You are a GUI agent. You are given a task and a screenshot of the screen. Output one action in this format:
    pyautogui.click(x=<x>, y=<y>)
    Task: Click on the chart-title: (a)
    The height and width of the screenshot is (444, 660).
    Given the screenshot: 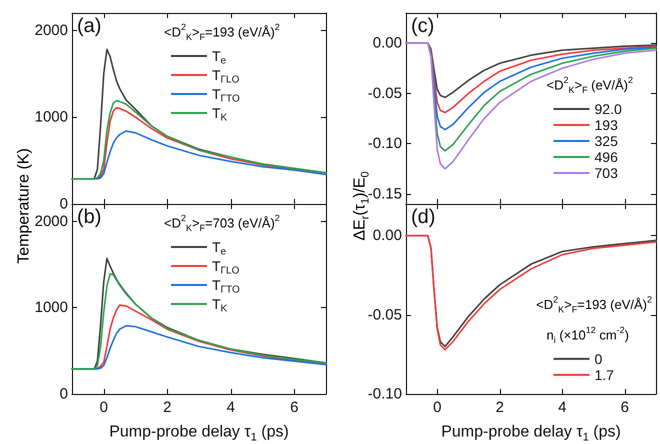 What is the action you would take?
    pyautogui.click(x=89, y=26)
    